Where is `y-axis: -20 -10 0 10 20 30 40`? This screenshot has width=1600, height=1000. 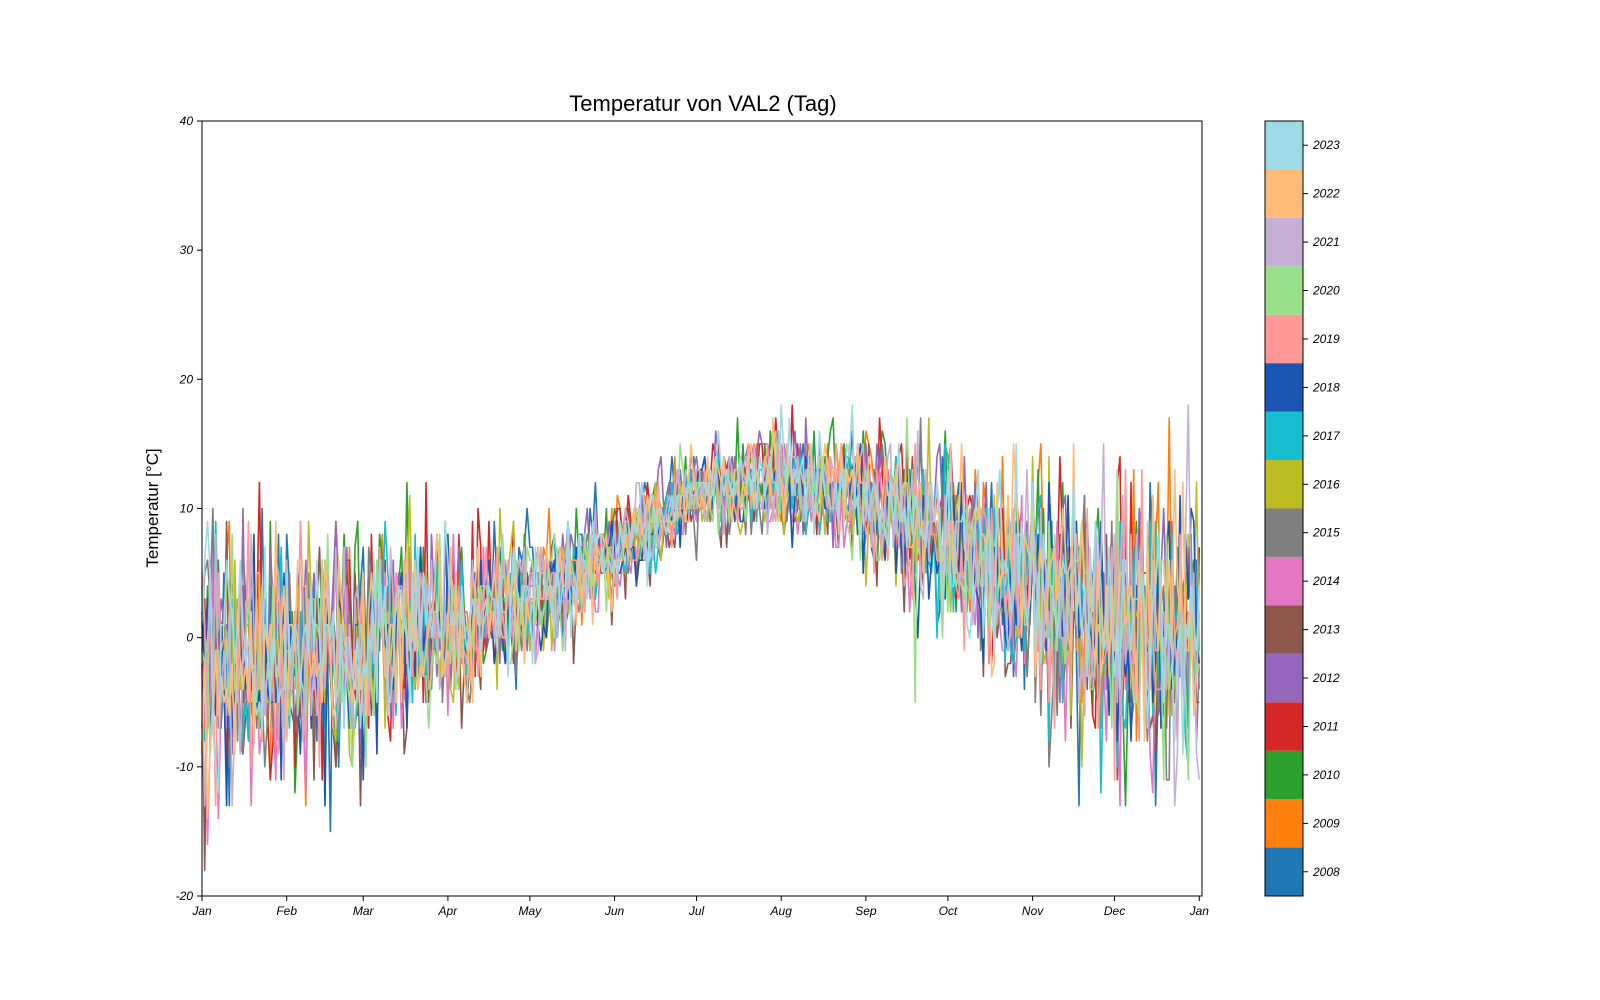
y-axis: -20 -10 0 10 20 30 40 is located at coordinates (189, 508).